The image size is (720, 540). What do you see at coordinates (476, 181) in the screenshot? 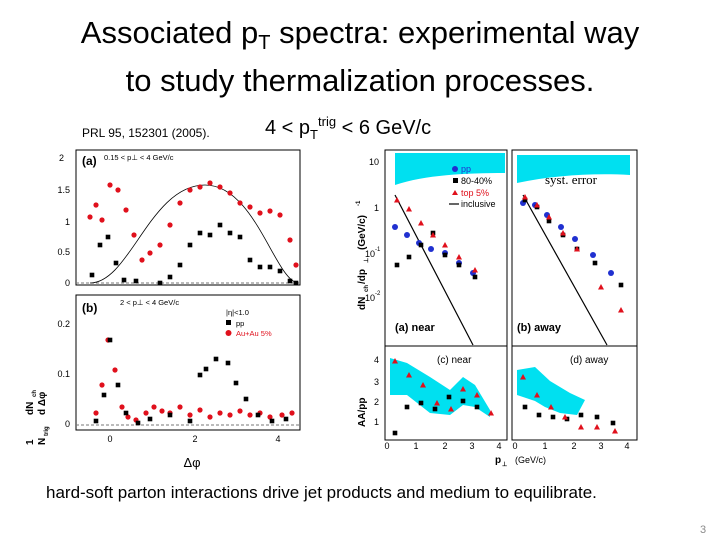
I see `legend-peripheral-label: 80-40%` at bounding box center [476, 181].